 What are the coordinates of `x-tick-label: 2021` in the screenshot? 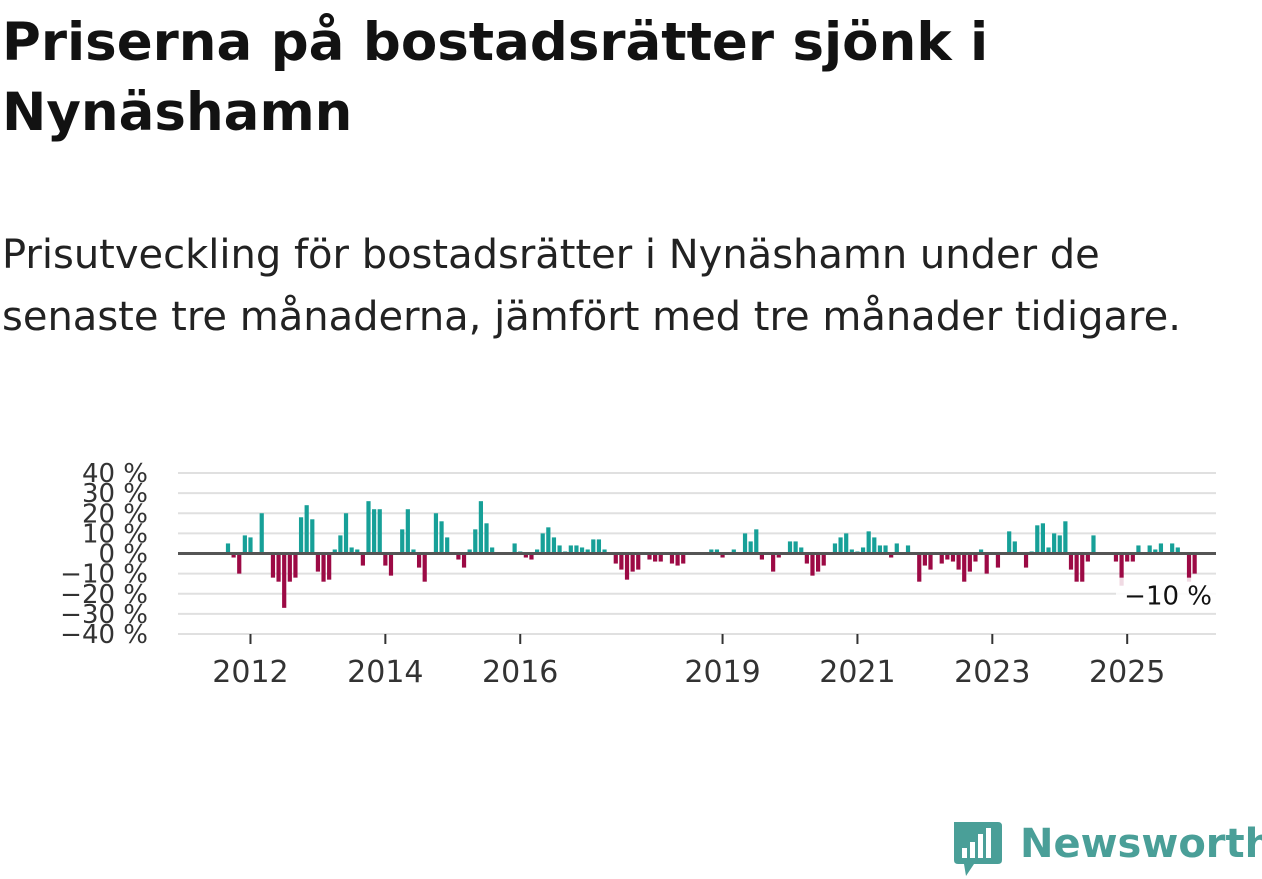 It's located at (857, 672).